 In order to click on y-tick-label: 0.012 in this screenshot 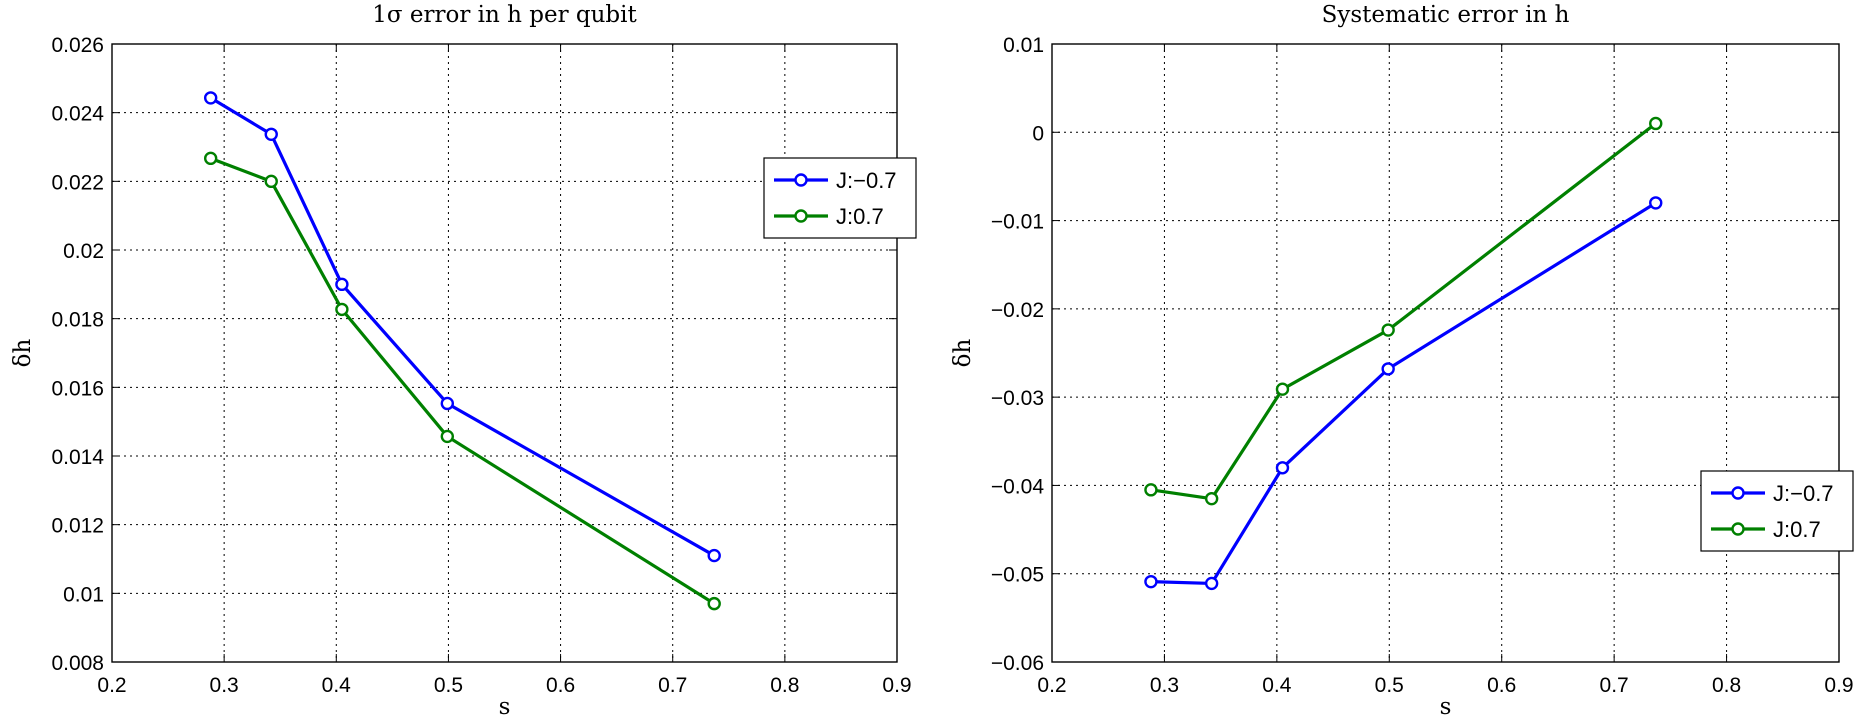, I will do `click(77, 526)`.